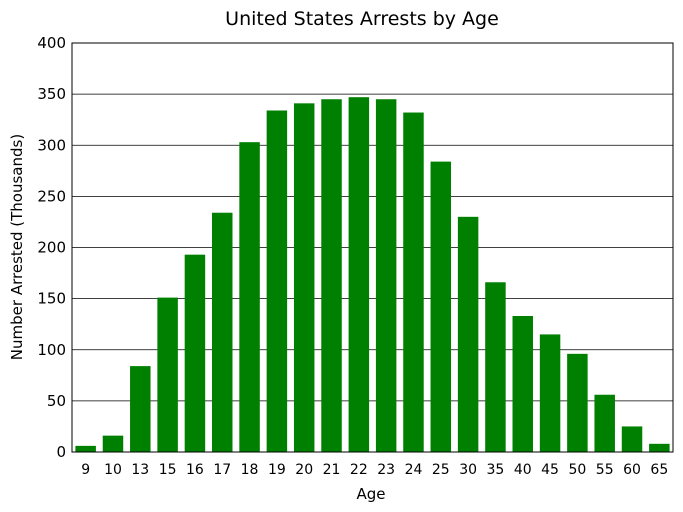 The width and height of the screenshot is (683, 512). What do you see at coordinates (496, 470) in the screenshot?
I see `x-tick-label: 35` at bounding box center [496, 470].